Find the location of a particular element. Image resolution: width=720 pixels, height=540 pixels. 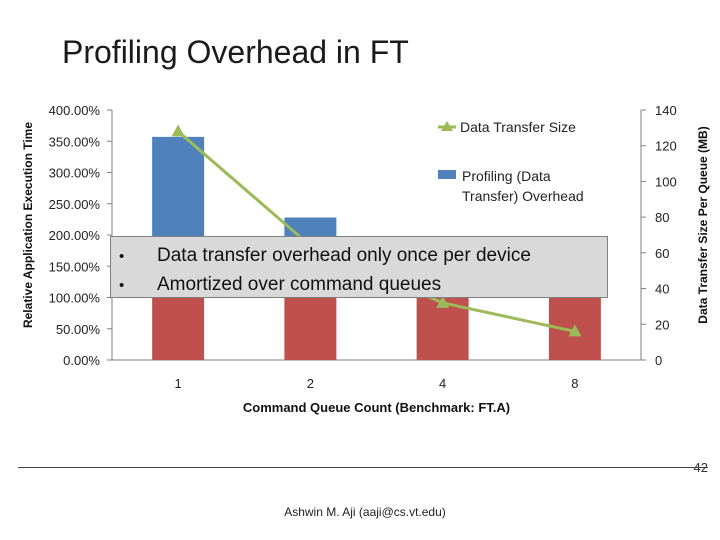

right-tick-label: 140 is located at coordinates (666, 110).